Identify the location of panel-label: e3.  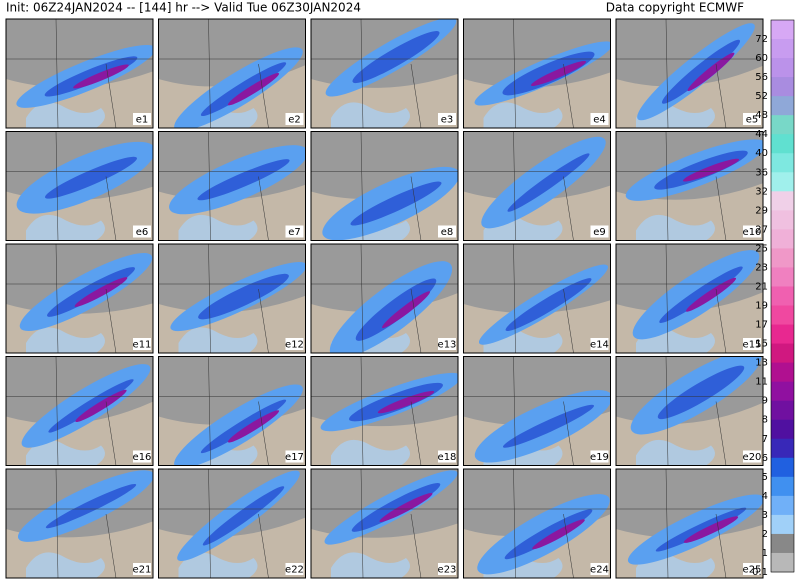
(447, 120).